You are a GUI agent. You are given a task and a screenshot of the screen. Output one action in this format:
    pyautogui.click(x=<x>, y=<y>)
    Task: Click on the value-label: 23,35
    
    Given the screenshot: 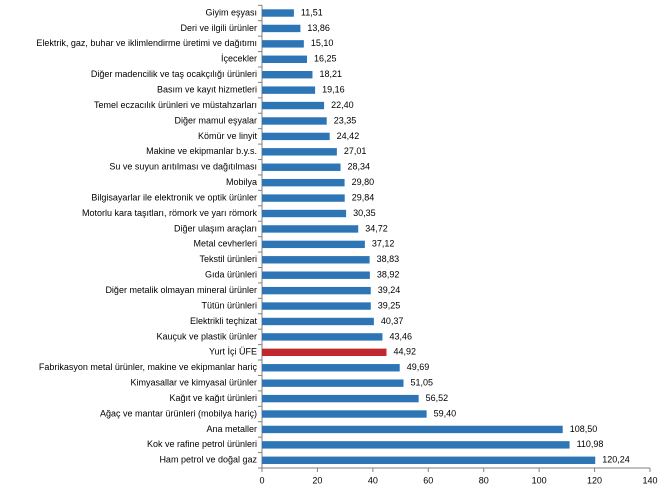 What is the action you would take?
    pyautogui.click(x=345, y=120)
    